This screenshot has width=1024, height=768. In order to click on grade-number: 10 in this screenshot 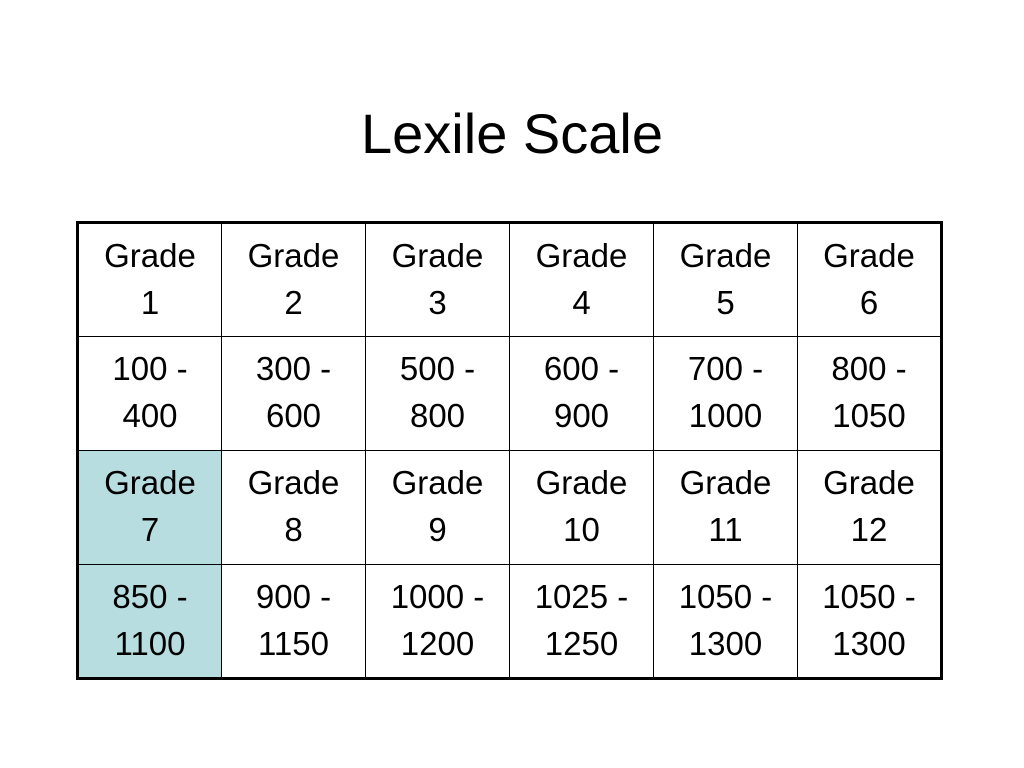, I will do `click(581, 529)`.